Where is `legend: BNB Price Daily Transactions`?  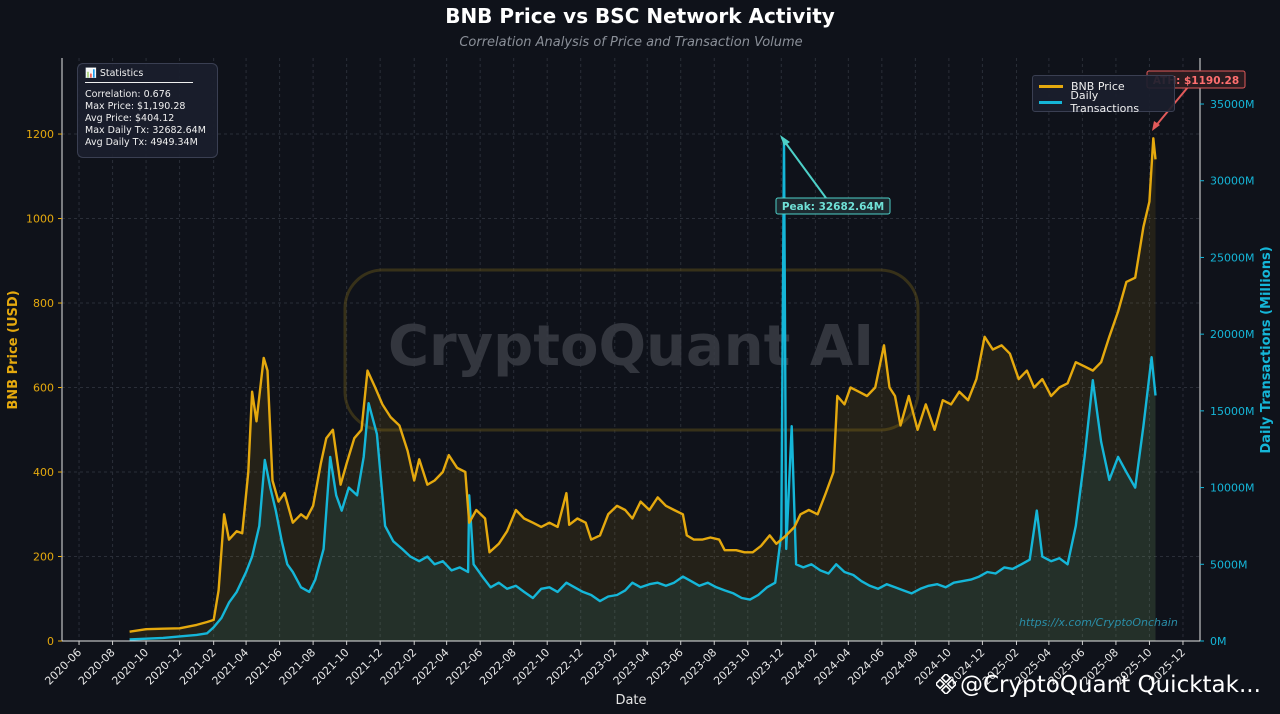
legend: BNB Price Daily Transactions is located at coordinates (1103, 95).